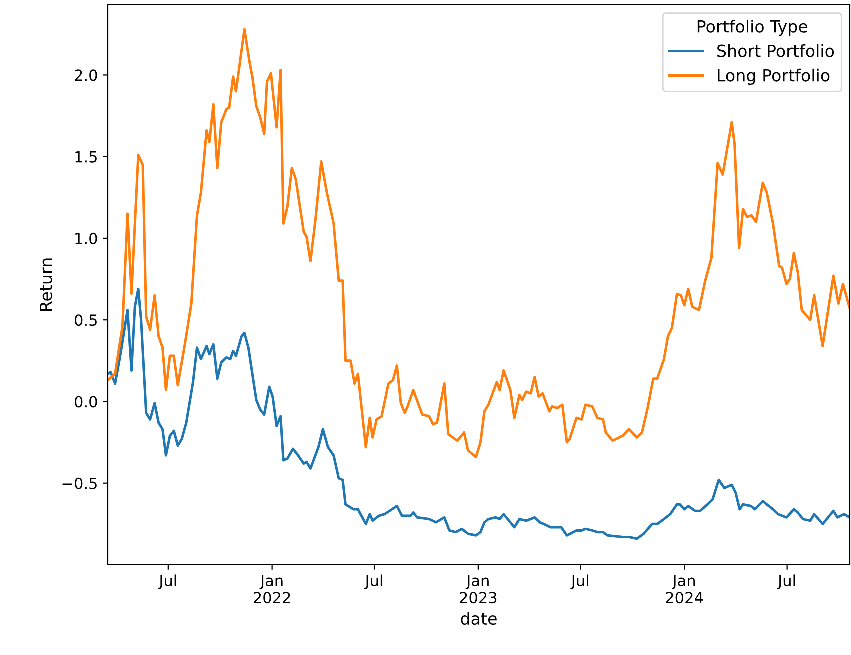 This screenshot has height=655, width=851. Describe the element at coordinates (774, 77) in the screenshot. I see `legend-label: Long Portfolio` at that location.